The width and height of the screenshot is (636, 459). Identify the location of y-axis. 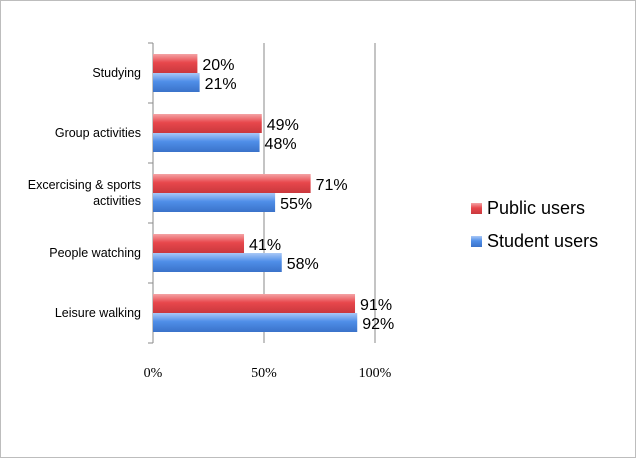
(151, 193).